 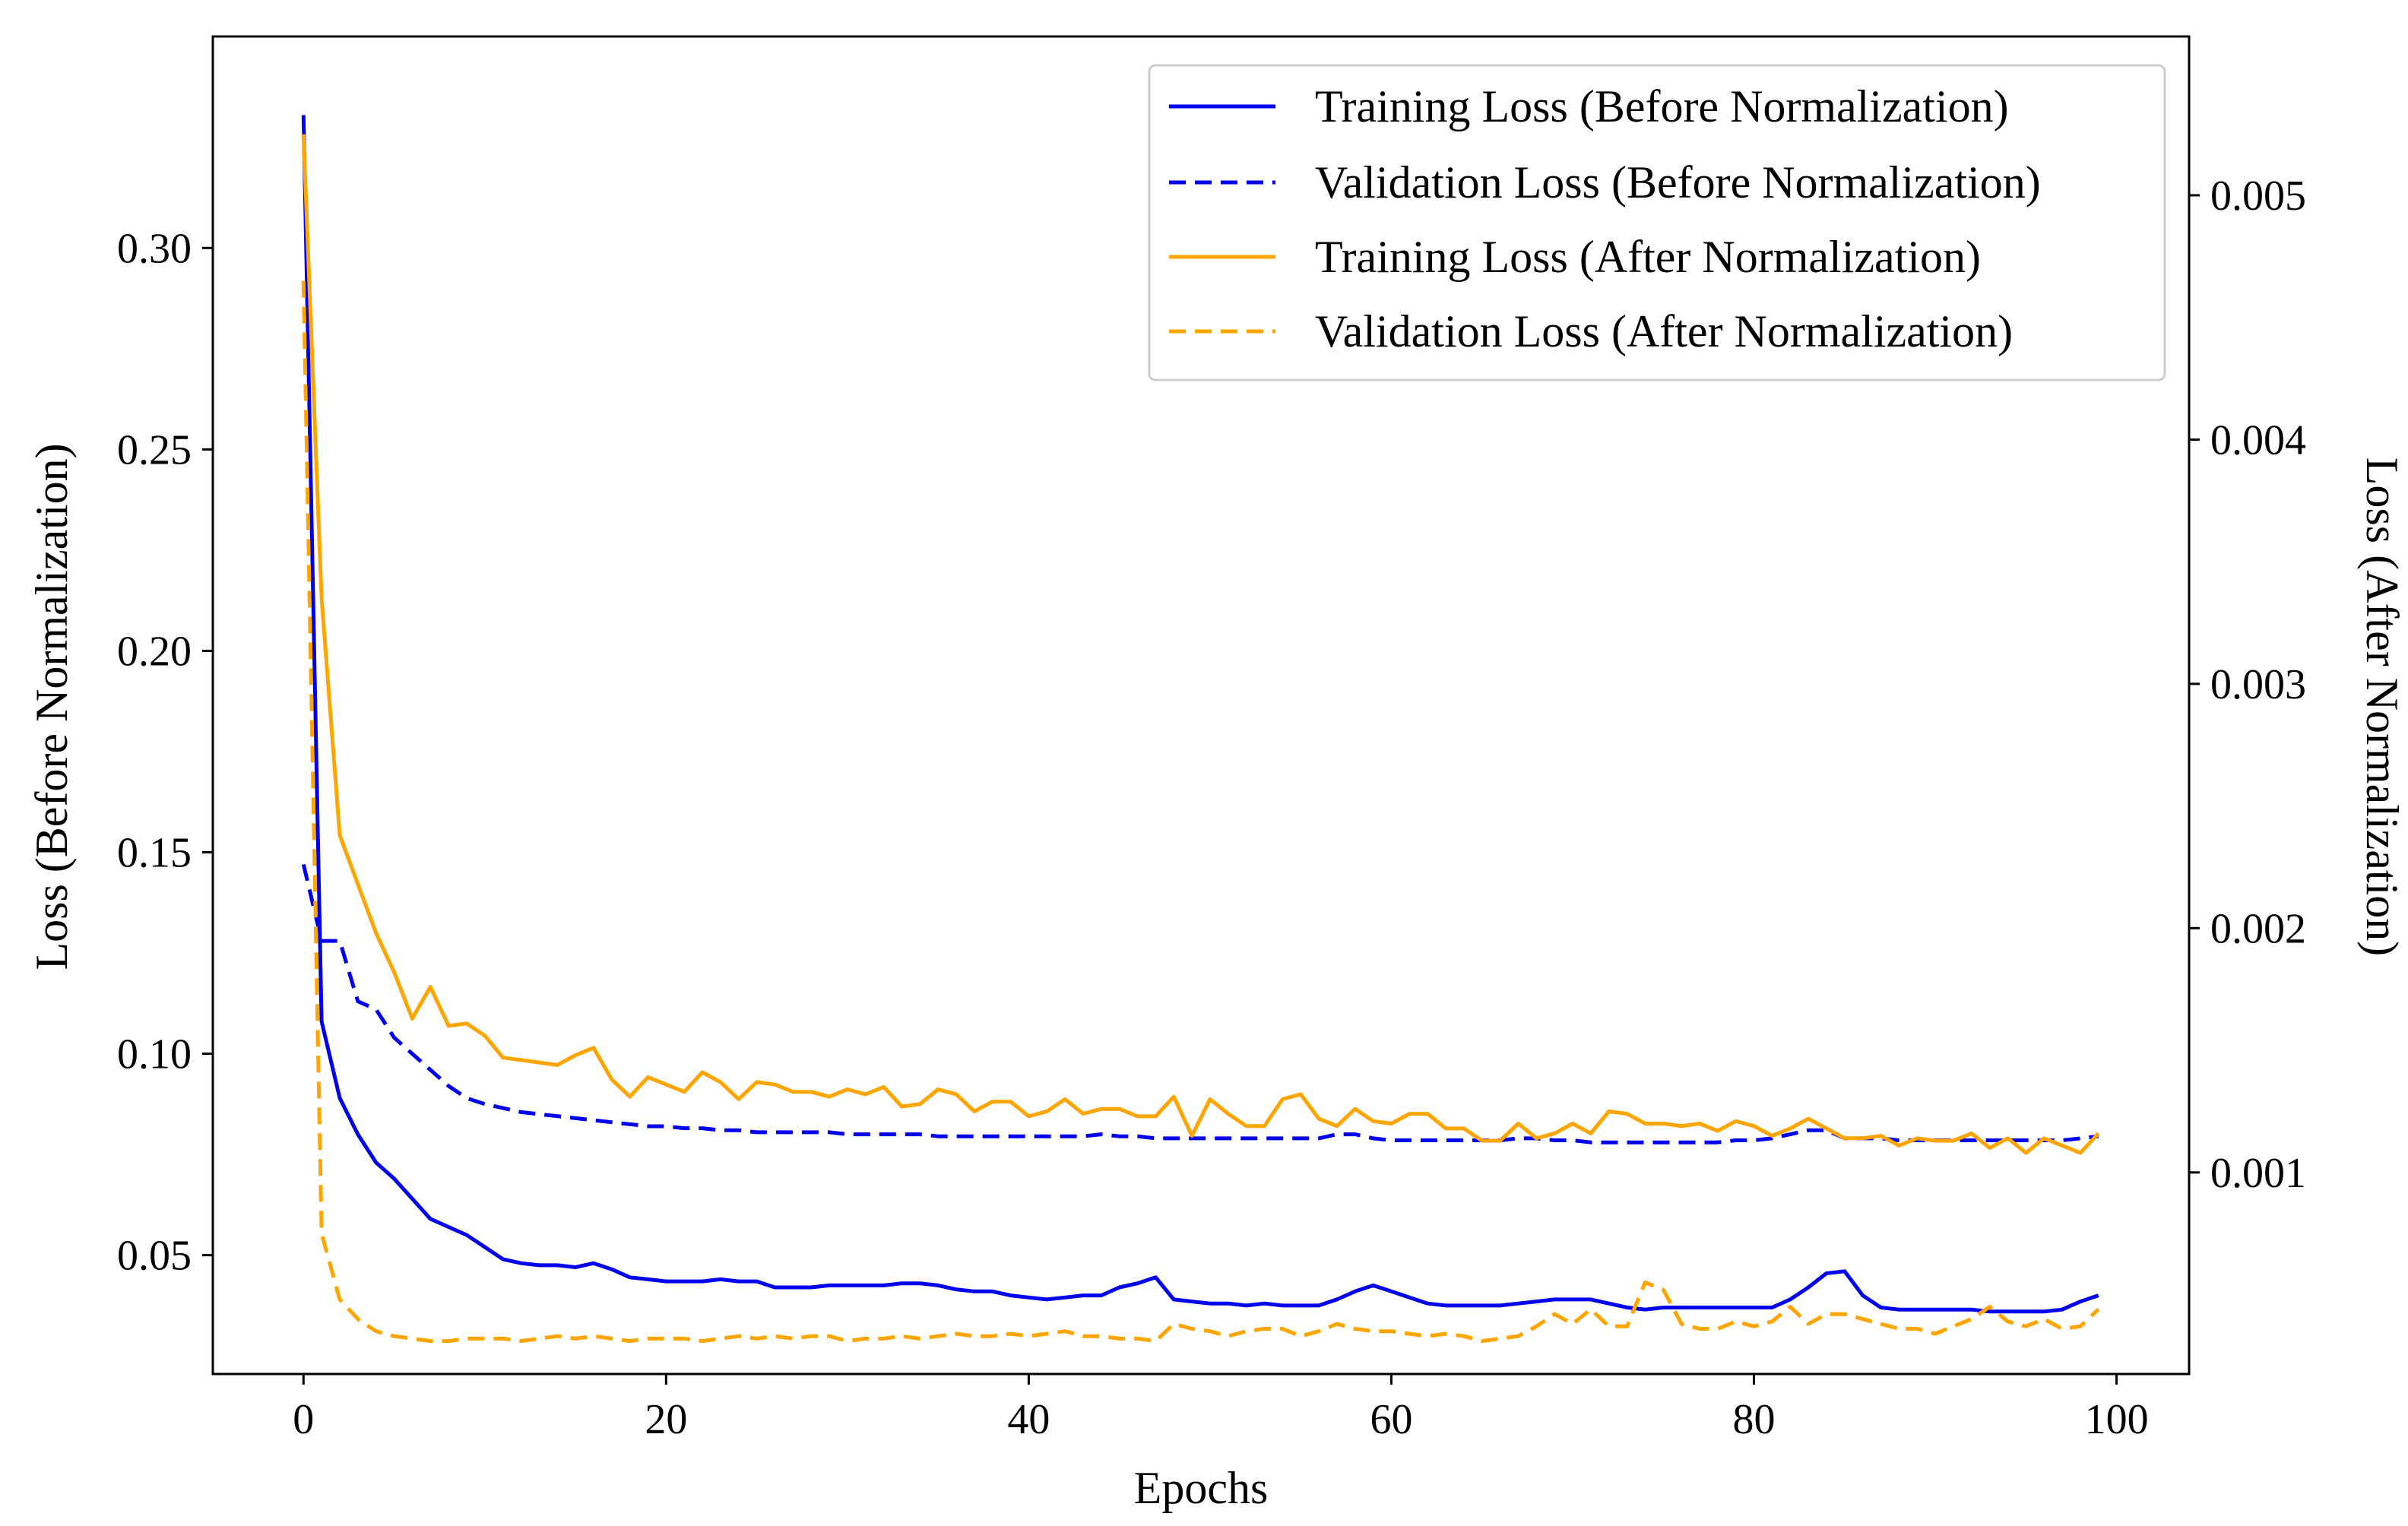 I want to click on legend-label-training-after: Training Loss (After Normalization), so click(x=1648, y=257).